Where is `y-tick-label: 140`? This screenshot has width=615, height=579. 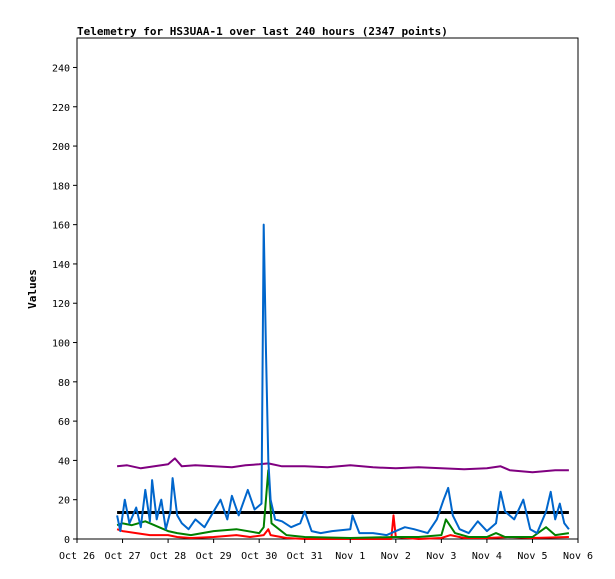 y-tick-label: 140 is located at coordinates (61, 265).